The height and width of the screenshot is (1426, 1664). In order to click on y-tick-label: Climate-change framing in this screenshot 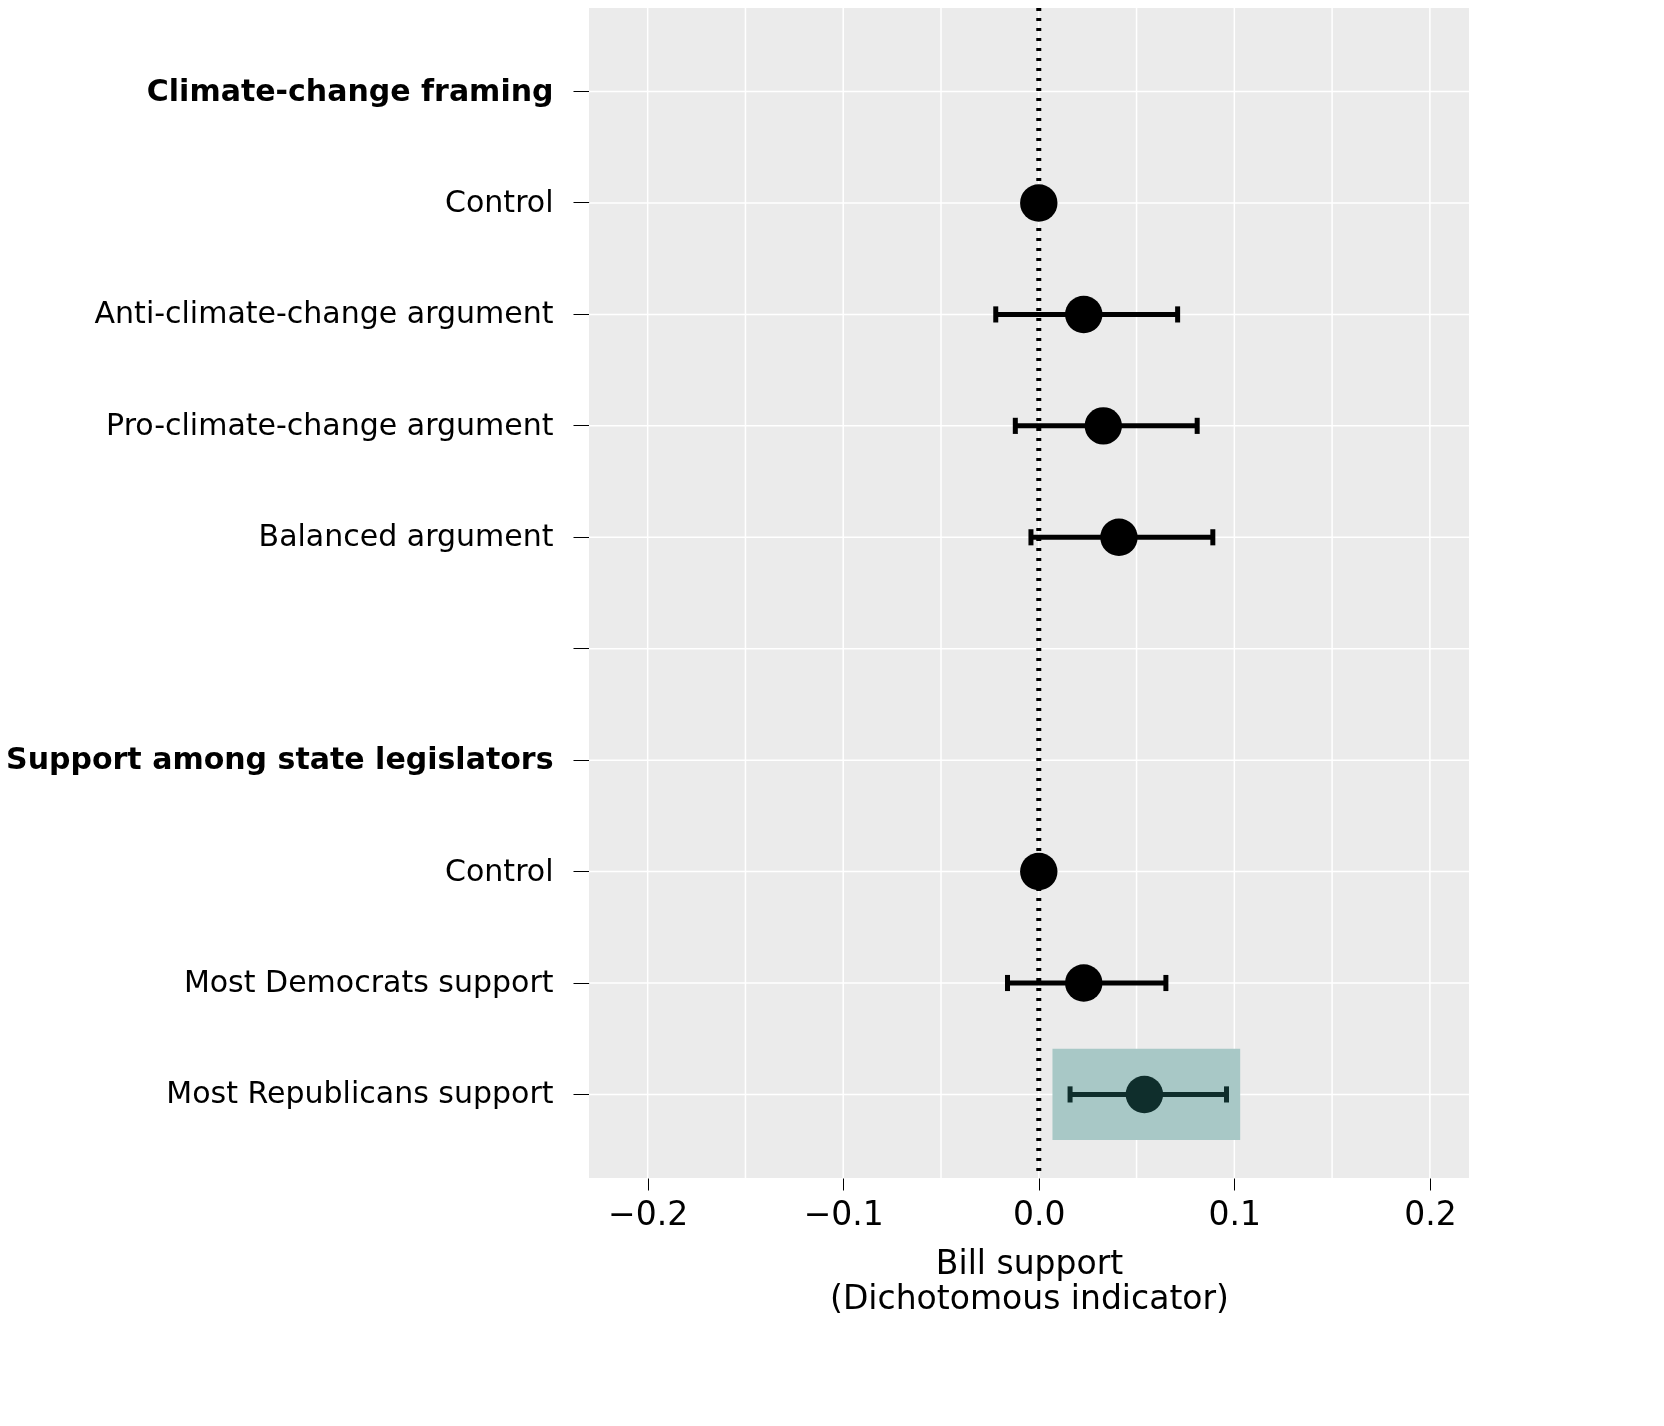, I will do `click(350, 90)`.